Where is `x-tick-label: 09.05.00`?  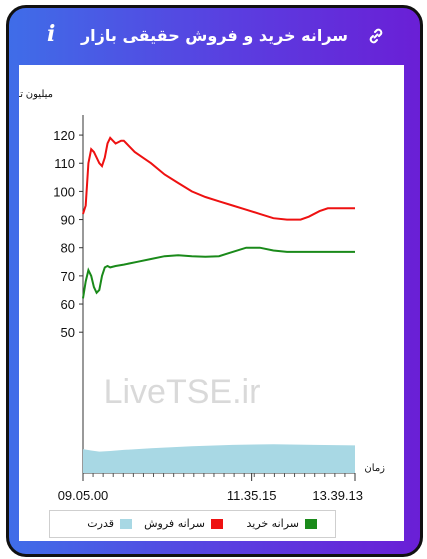 x-tick-label: 09.05.00 is located at coordinates (83, 495).